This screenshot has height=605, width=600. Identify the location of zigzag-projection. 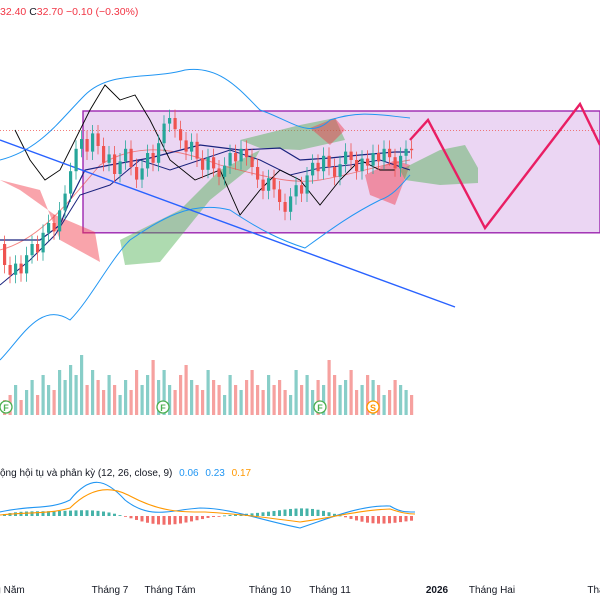
(504, 166).